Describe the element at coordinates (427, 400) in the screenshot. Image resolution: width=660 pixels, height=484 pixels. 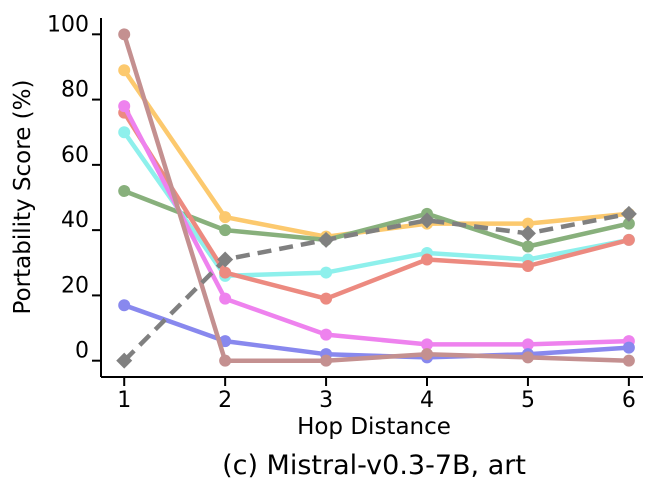
I see `x-tick-label: 4` at that location.